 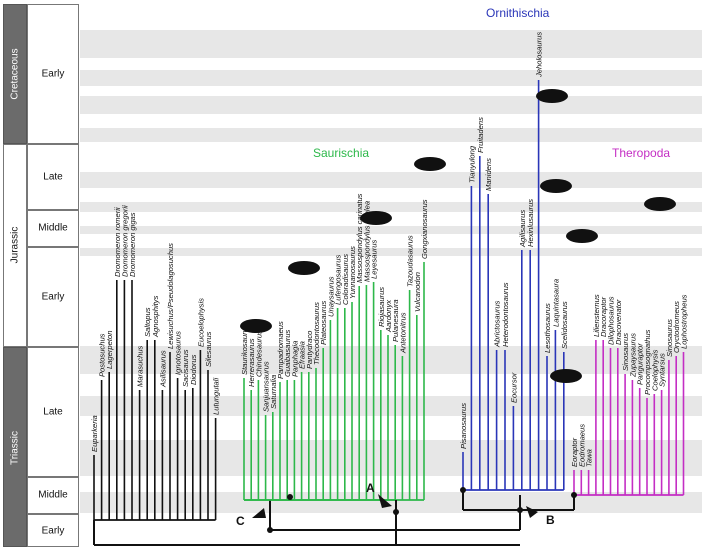 I want to click on epoch-label-jurassic-middle: Middle, so click(x=53, y=228).